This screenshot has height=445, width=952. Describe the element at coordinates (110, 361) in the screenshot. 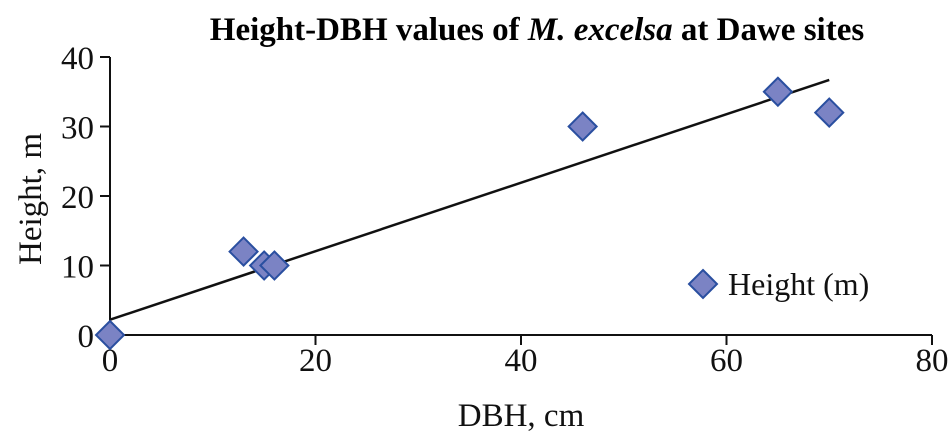

I see `x-tick-label: 0` at that location.